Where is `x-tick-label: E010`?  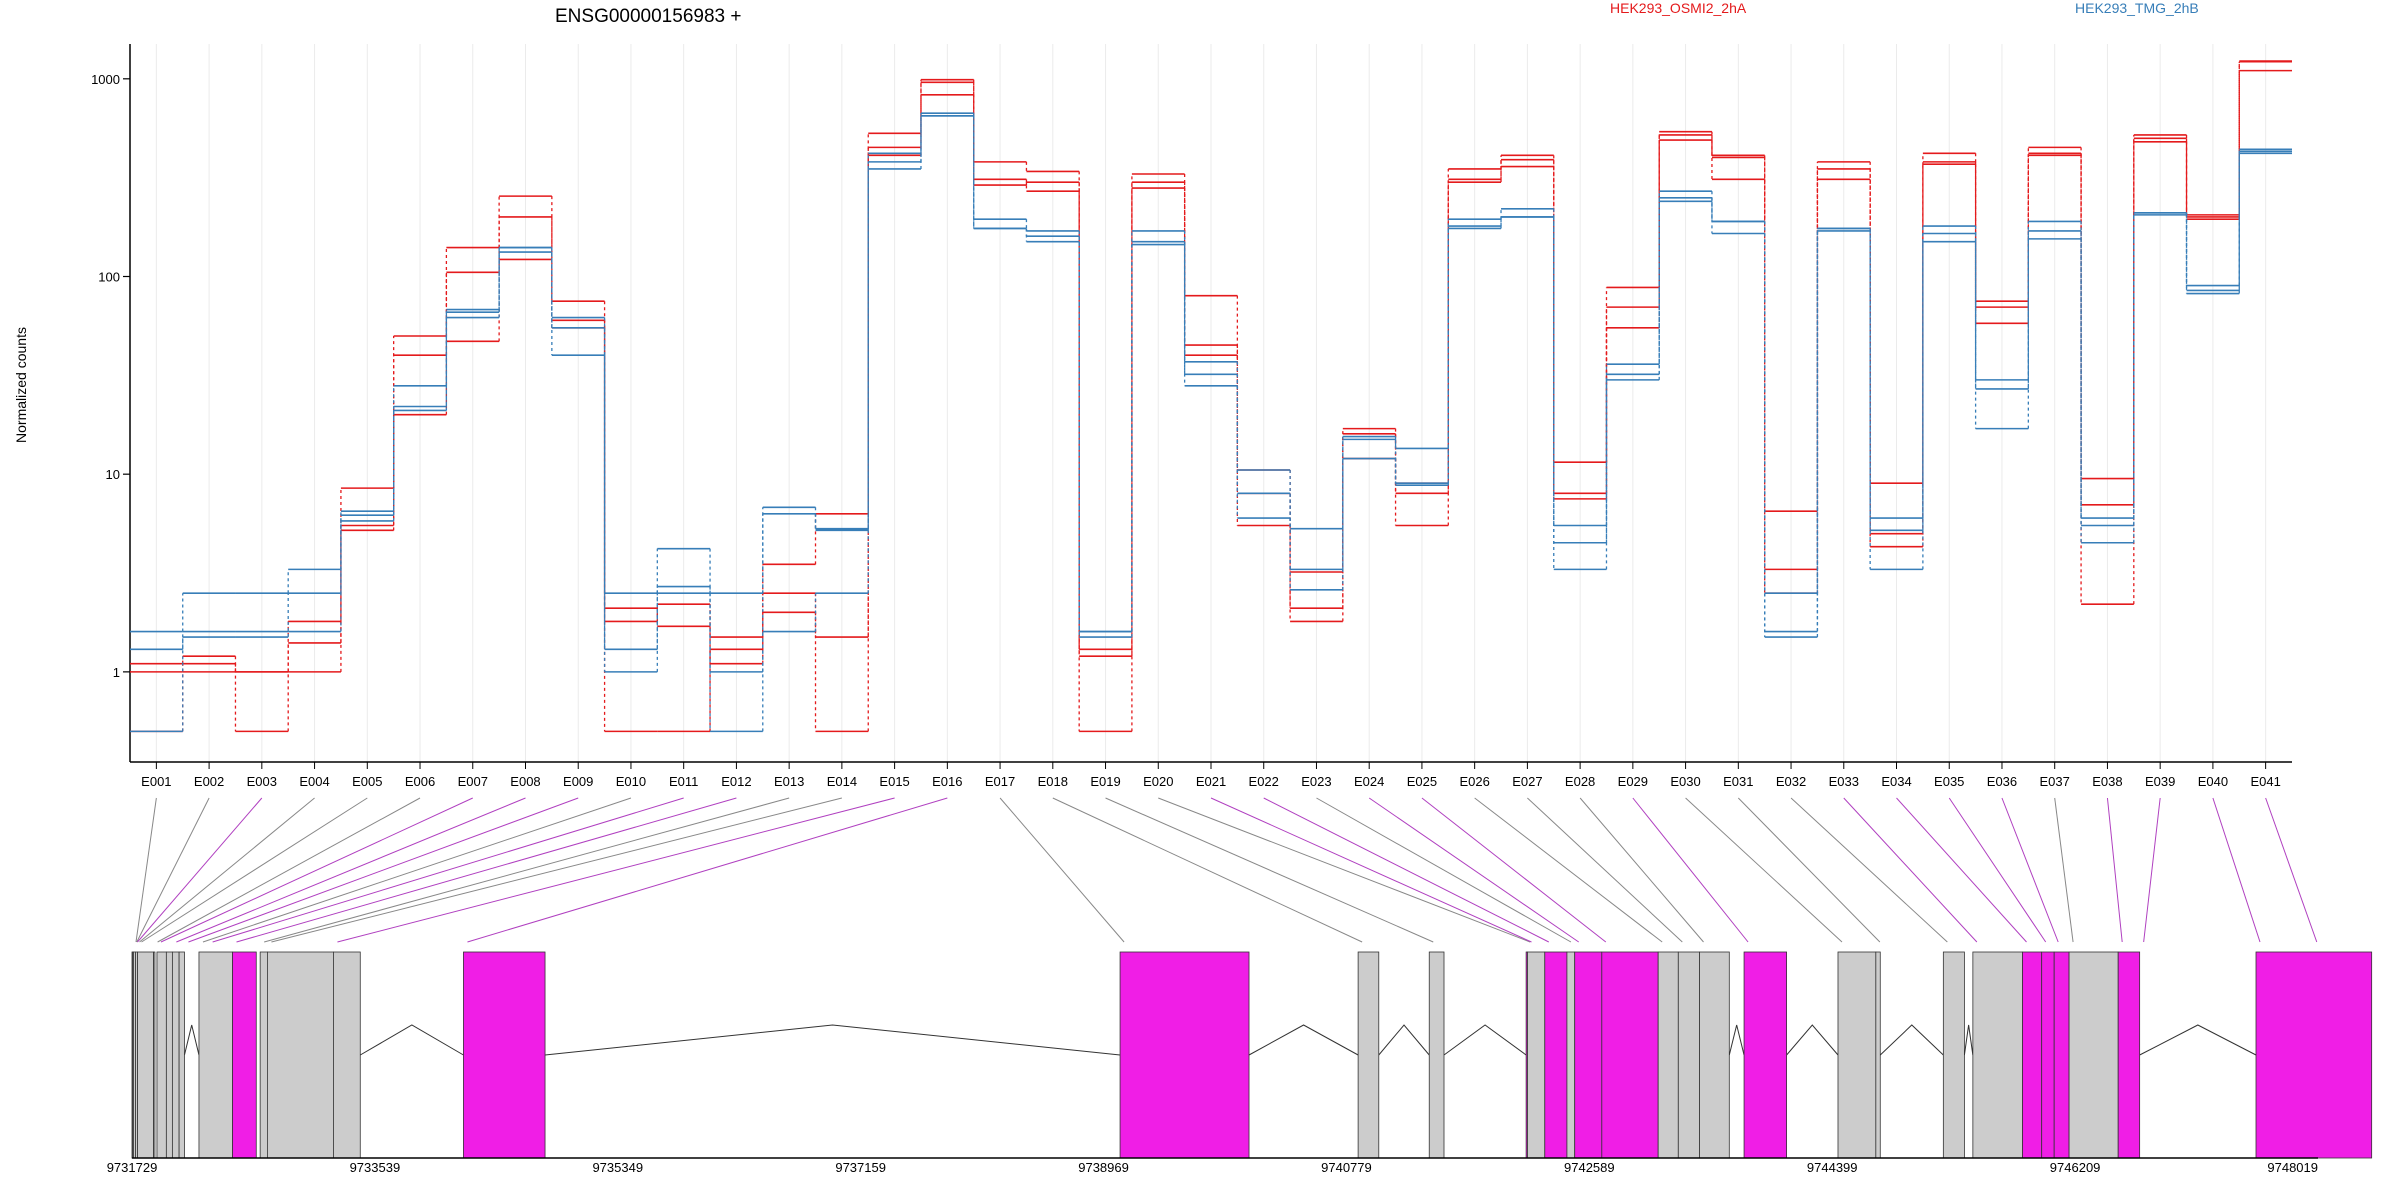 x-tick-label: E010 is located at coordinates (631, 781).